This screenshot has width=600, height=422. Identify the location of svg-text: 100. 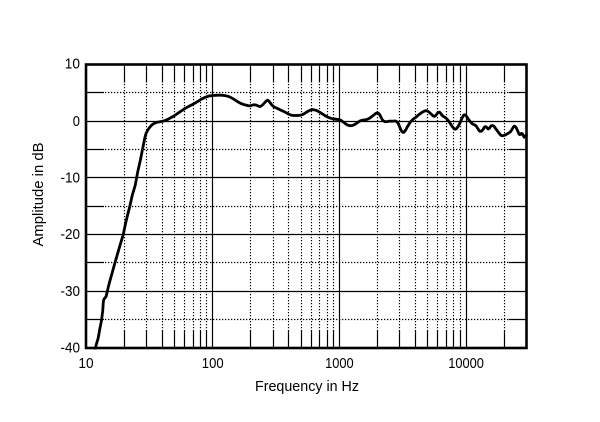
(213, 363).